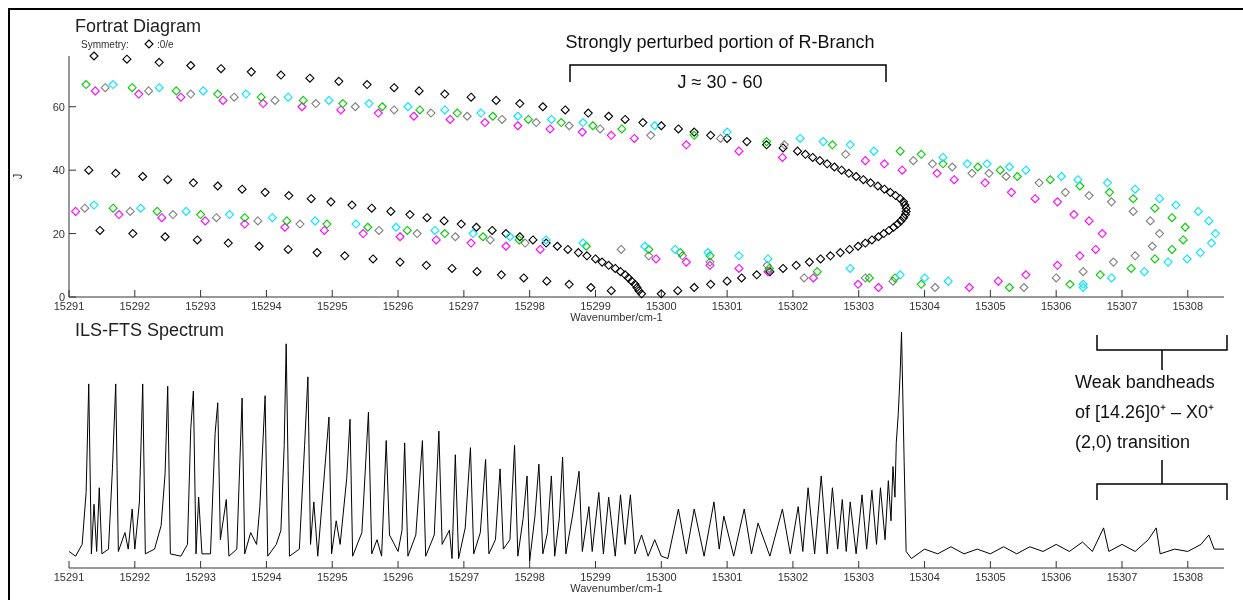  What do you see at coordinates (58, 170) in the screenshot?
I see `y-tick-label: 40` at bounding box center [58, 170].